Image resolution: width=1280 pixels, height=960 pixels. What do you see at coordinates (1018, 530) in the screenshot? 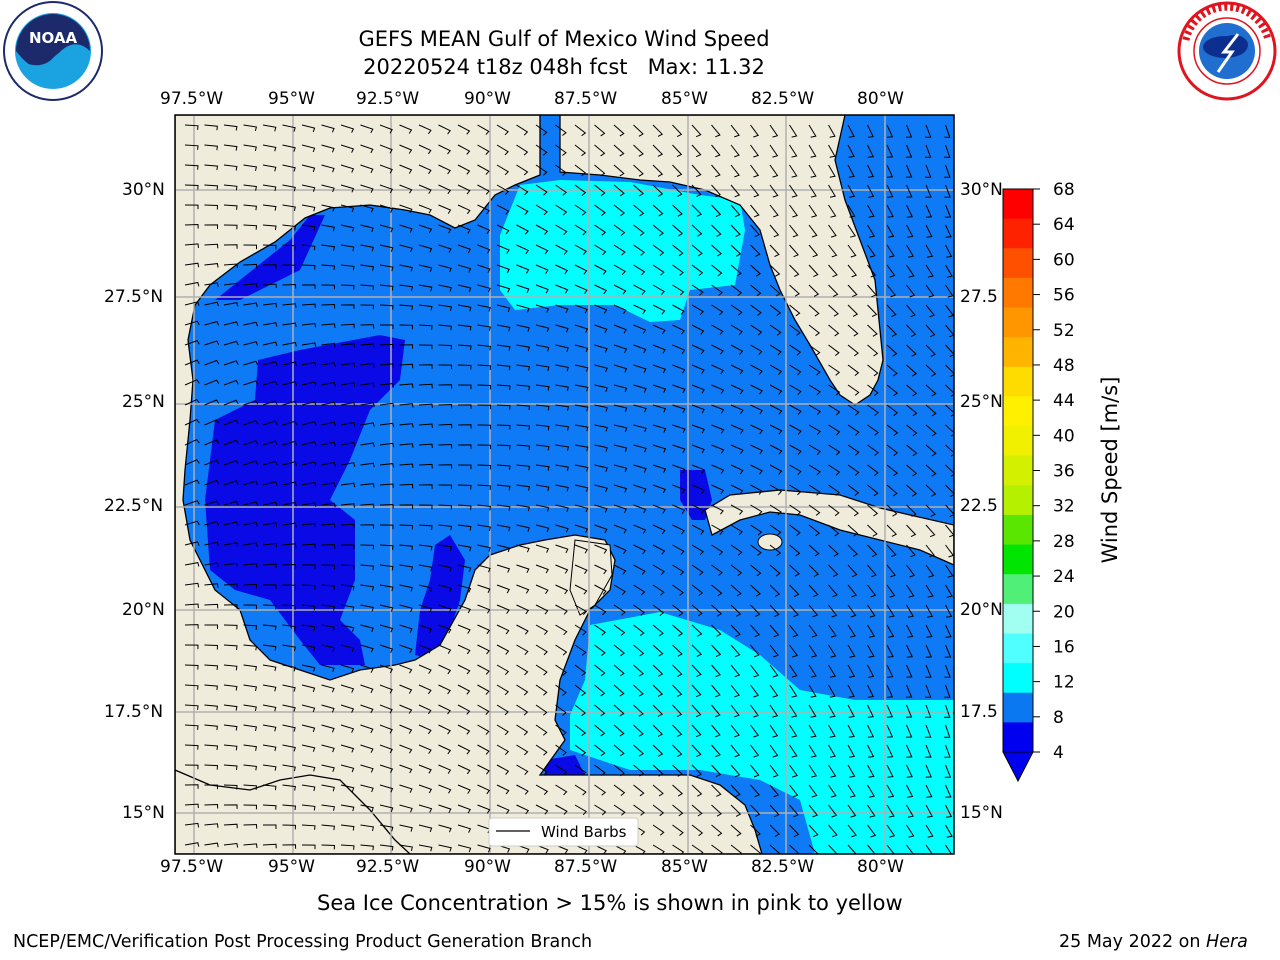
I see `colorbar-swatch` at bounding box center [1018, 530].